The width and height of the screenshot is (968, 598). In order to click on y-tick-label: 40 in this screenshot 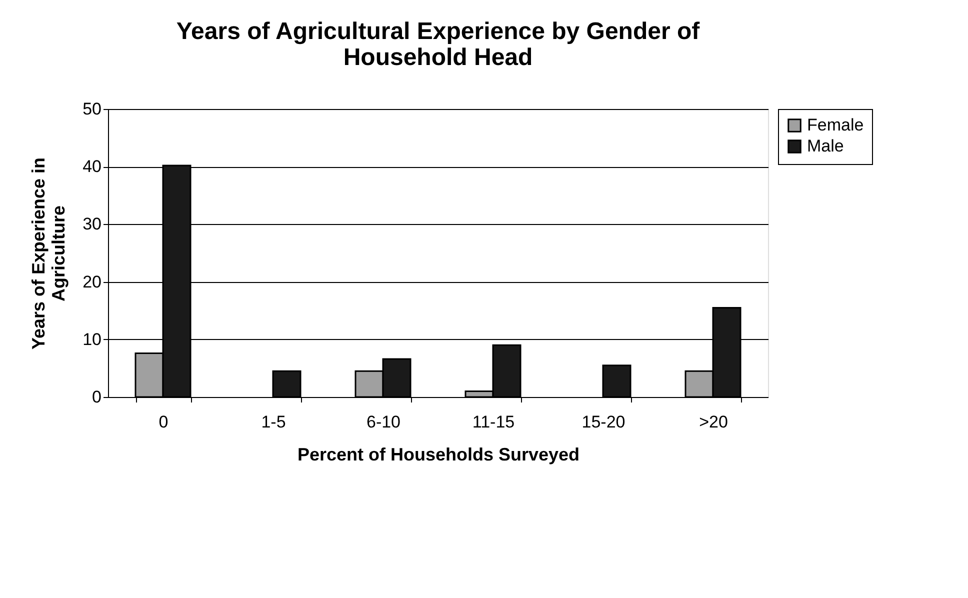, I will do `click(92, 166)`.